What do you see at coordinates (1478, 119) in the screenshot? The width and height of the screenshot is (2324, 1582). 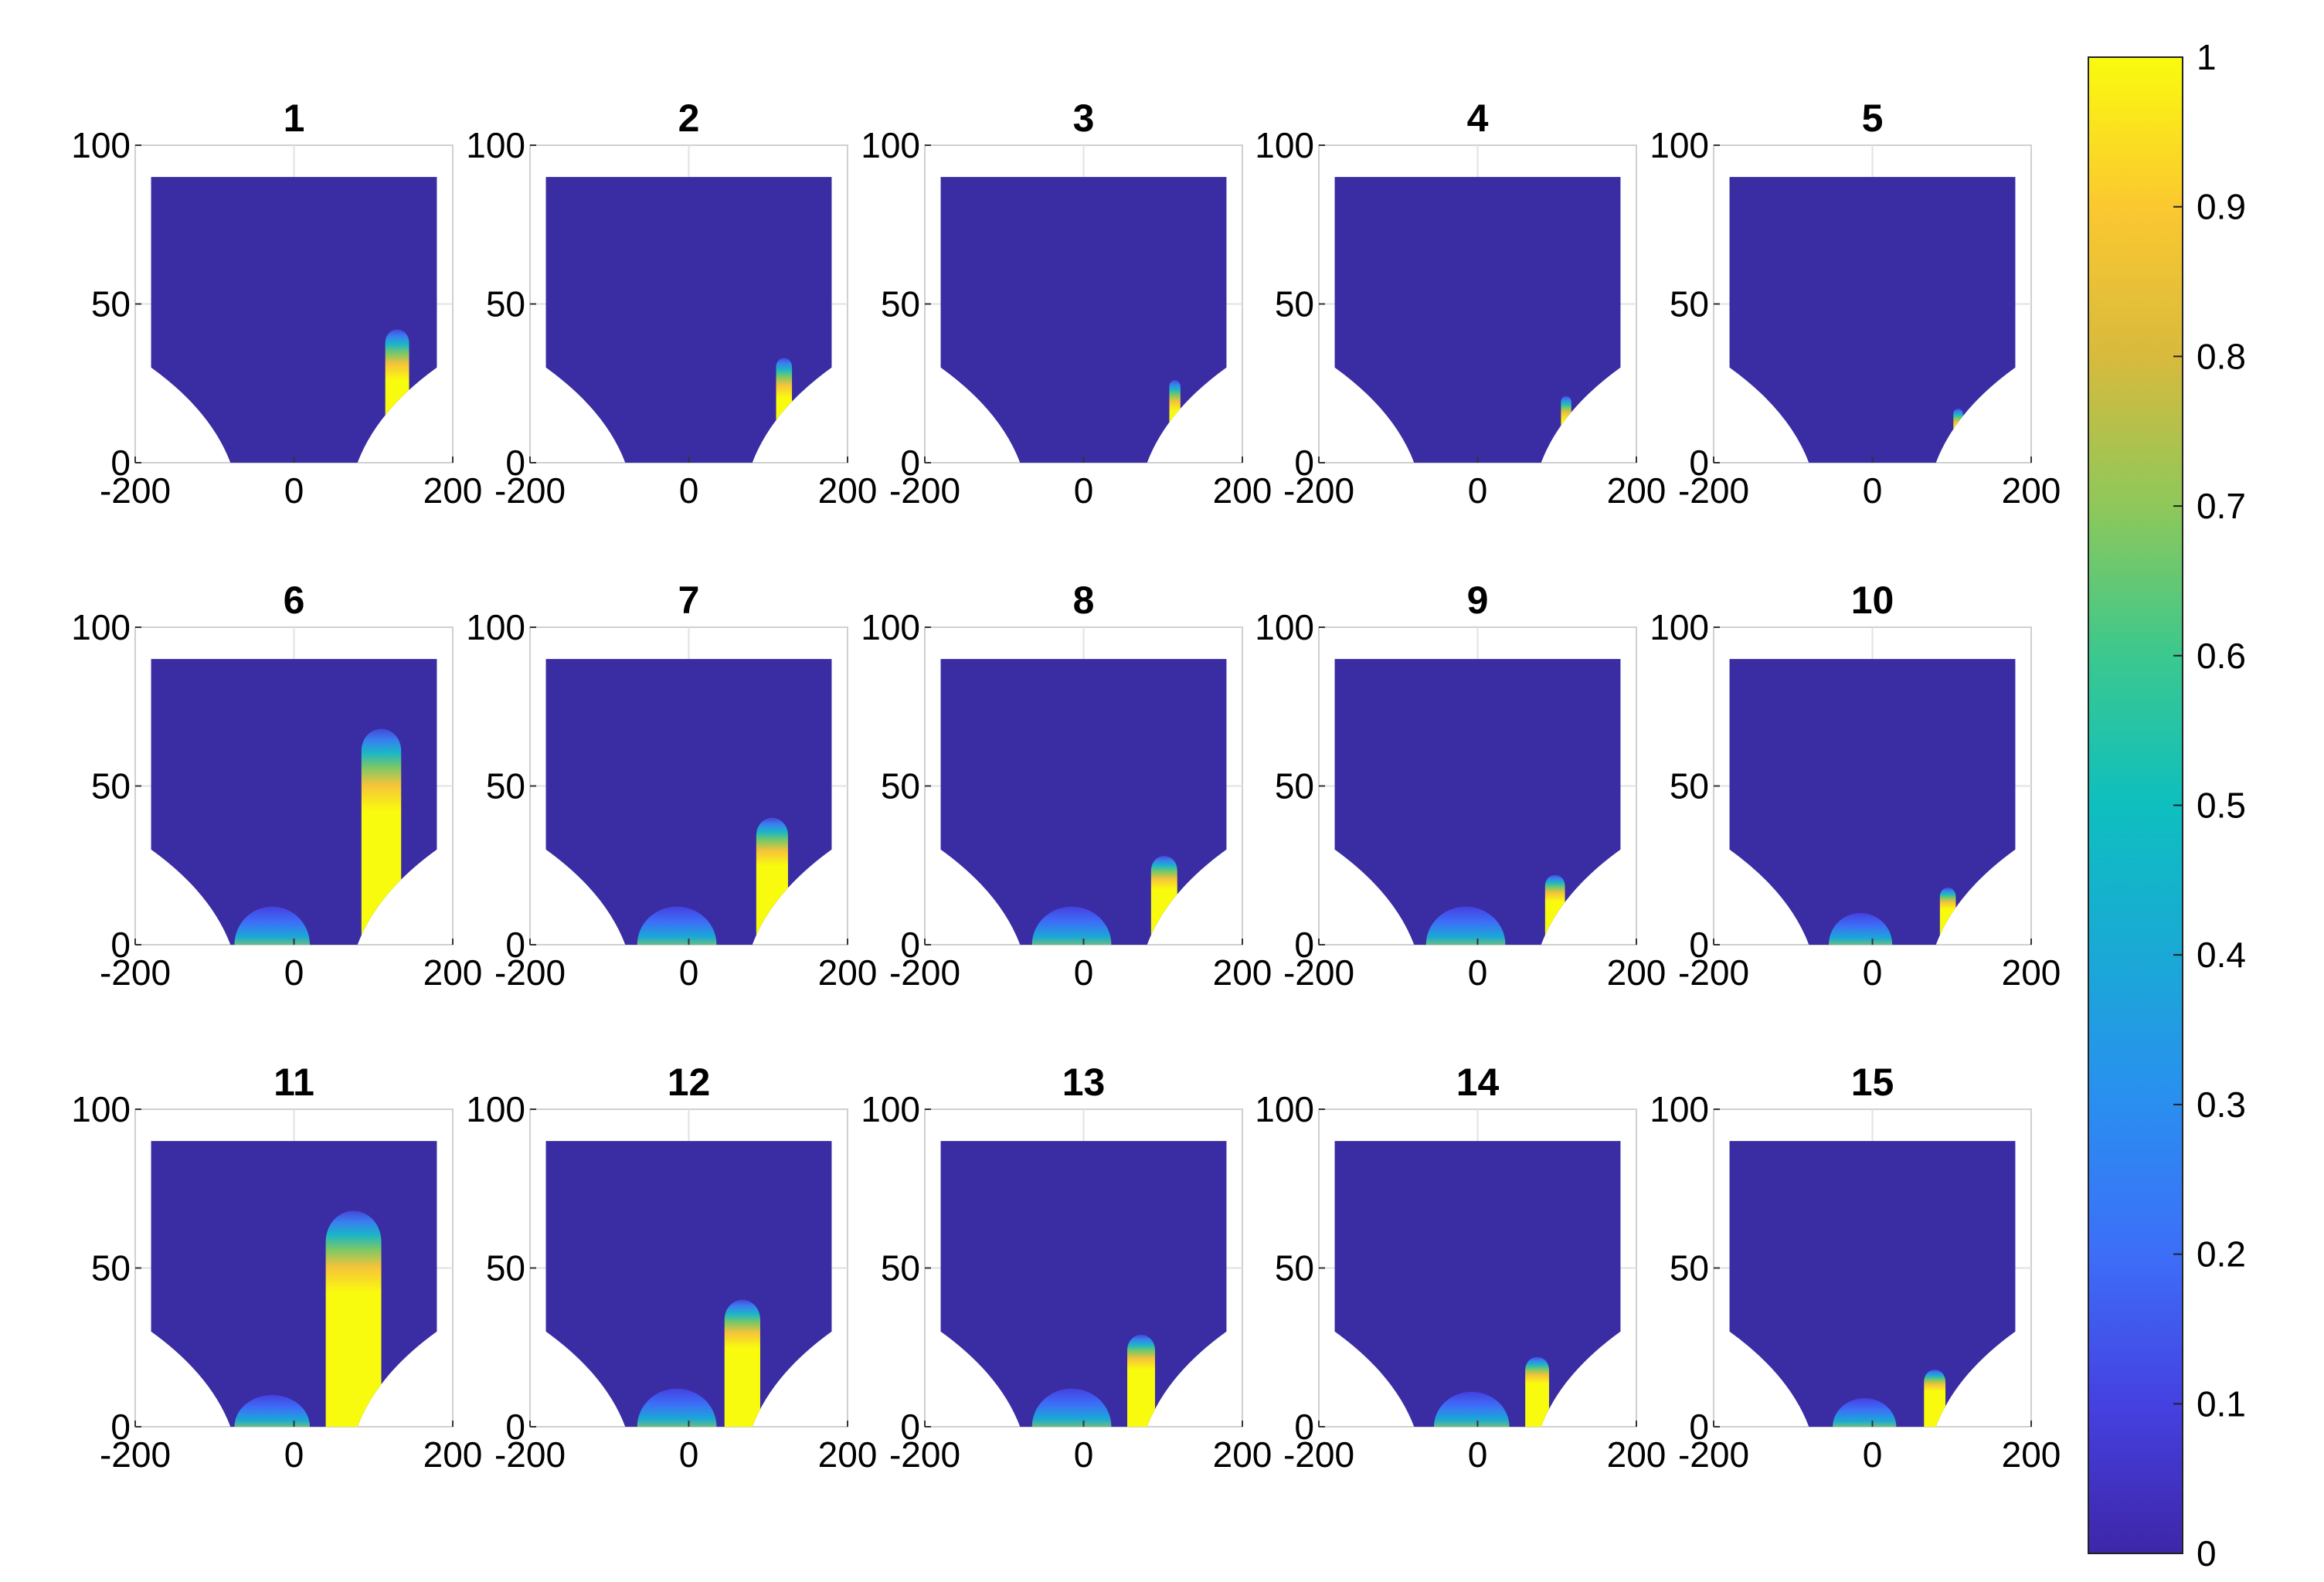 I see `subplot-title: 4` at bounding box center [1478, 119].